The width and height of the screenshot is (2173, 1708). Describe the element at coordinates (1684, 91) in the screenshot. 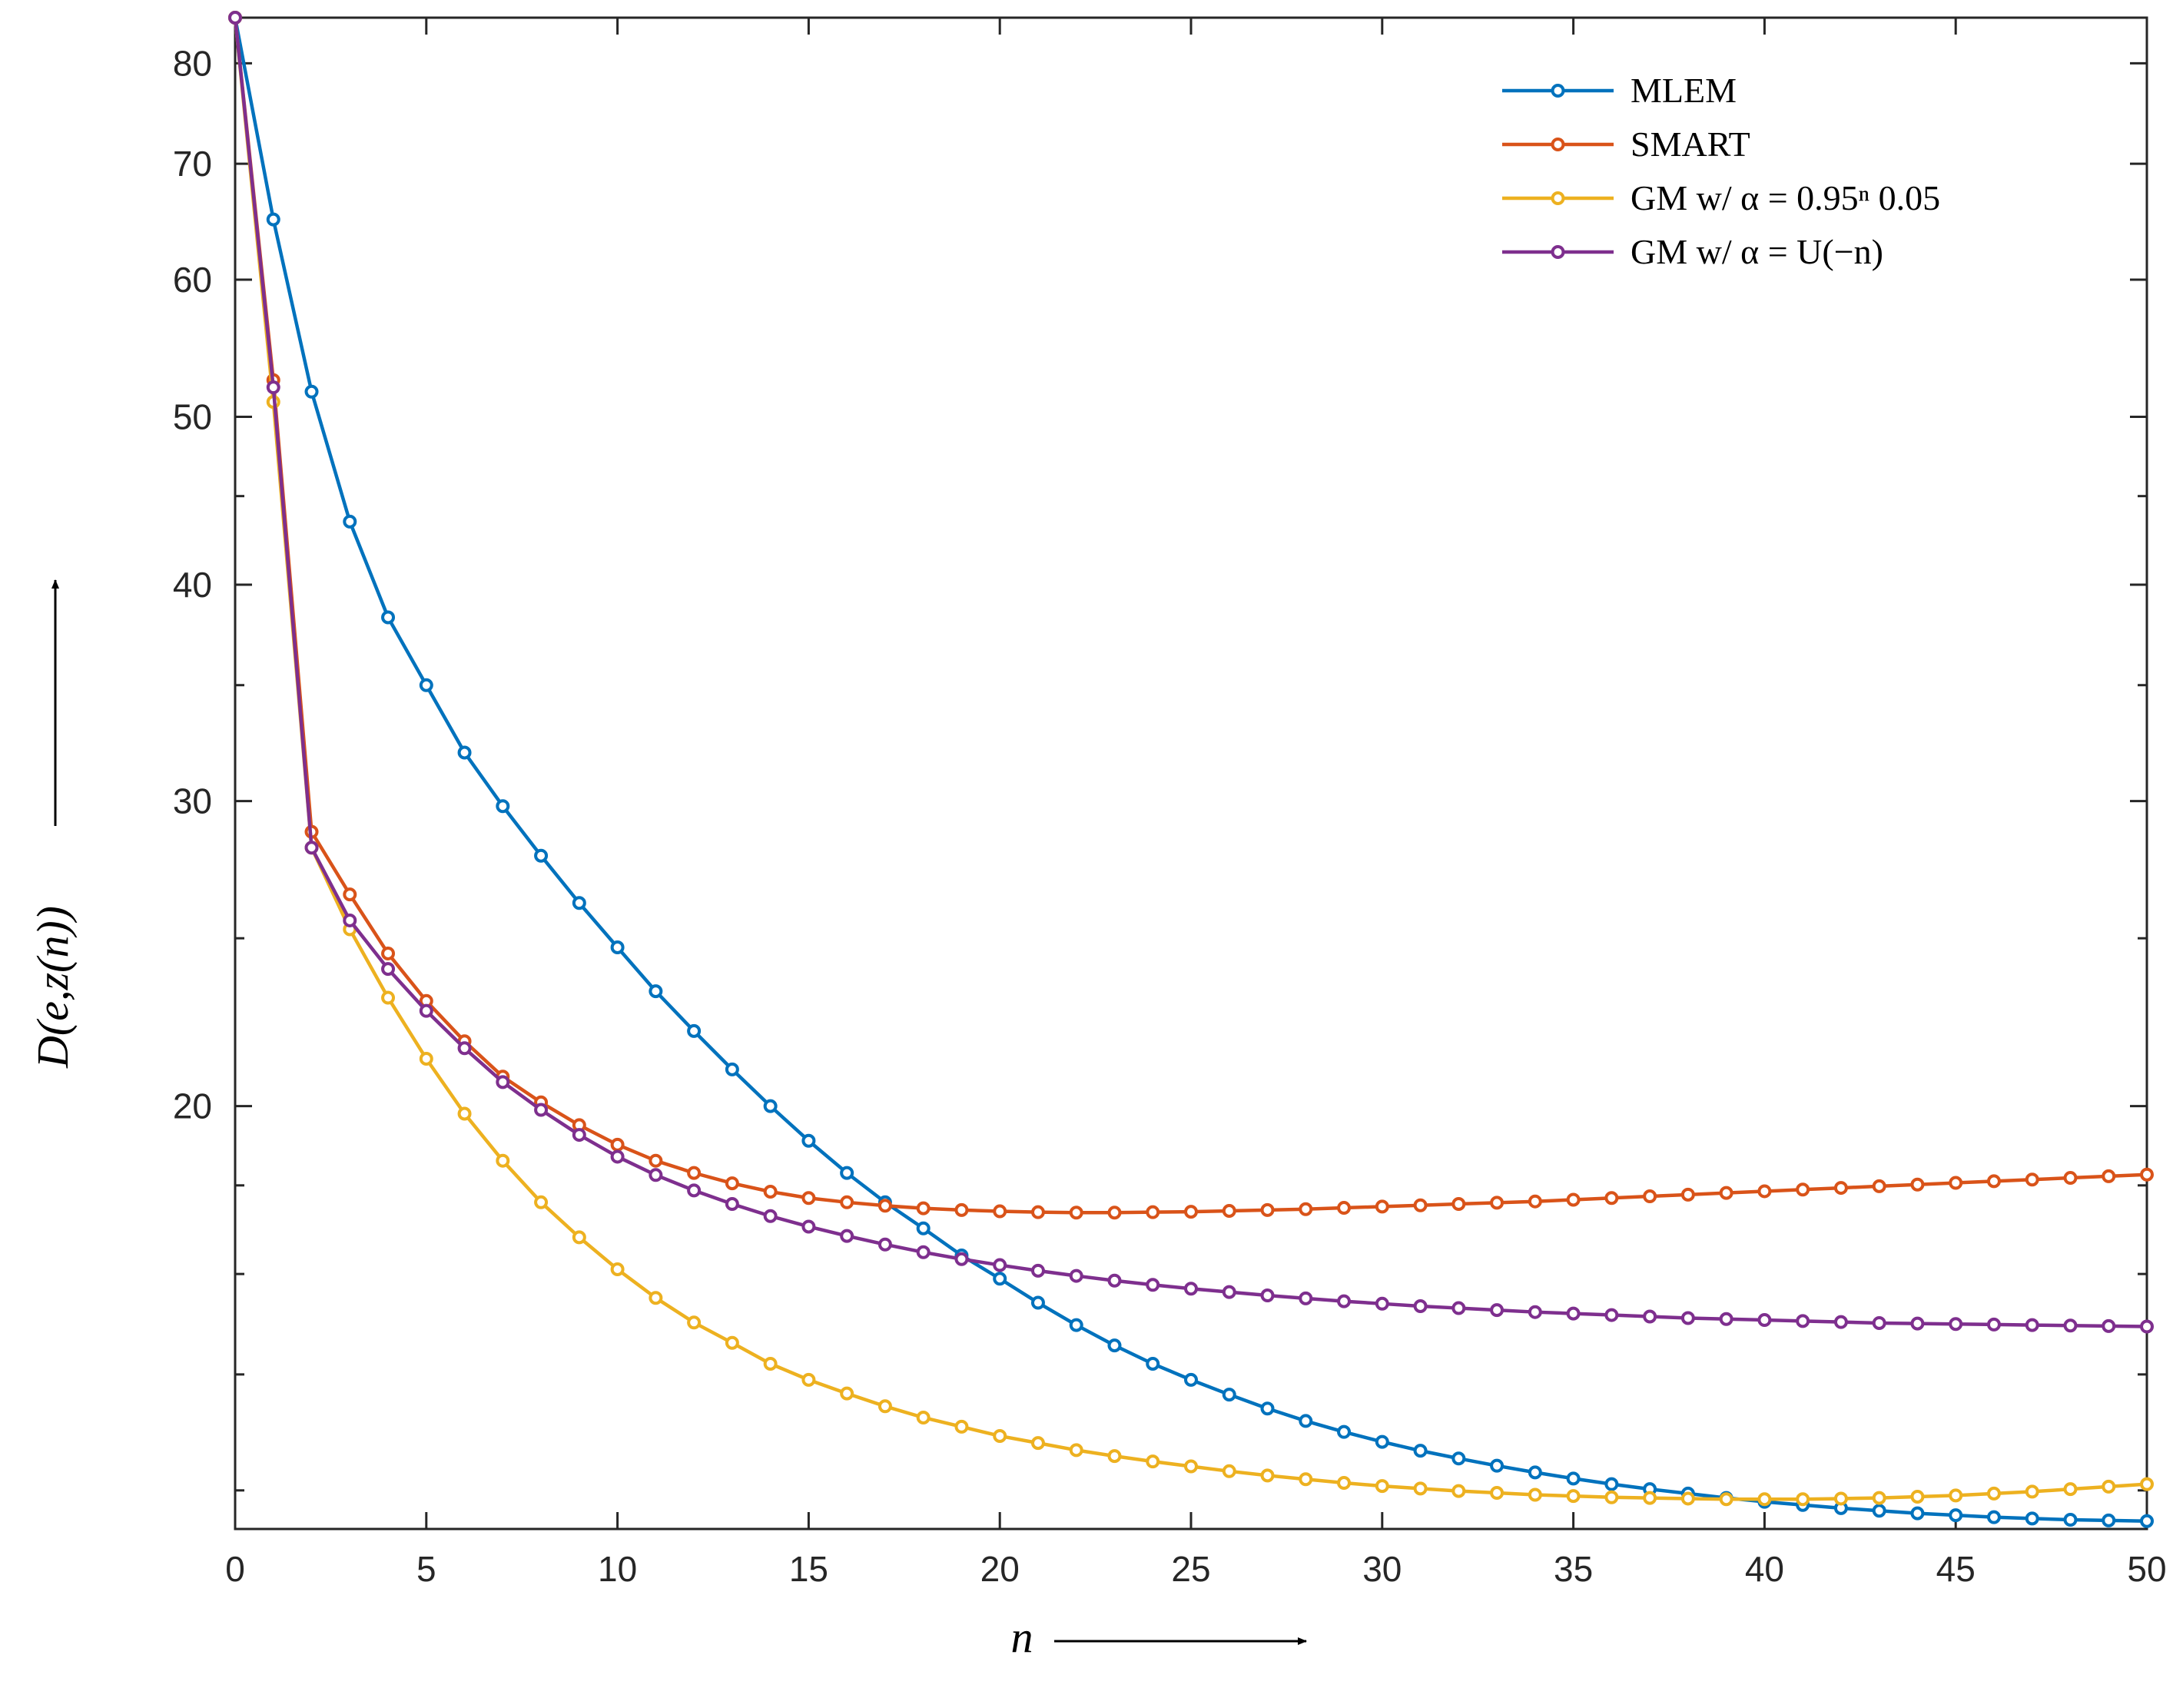

I see `legend-label: MLEM` at that location.